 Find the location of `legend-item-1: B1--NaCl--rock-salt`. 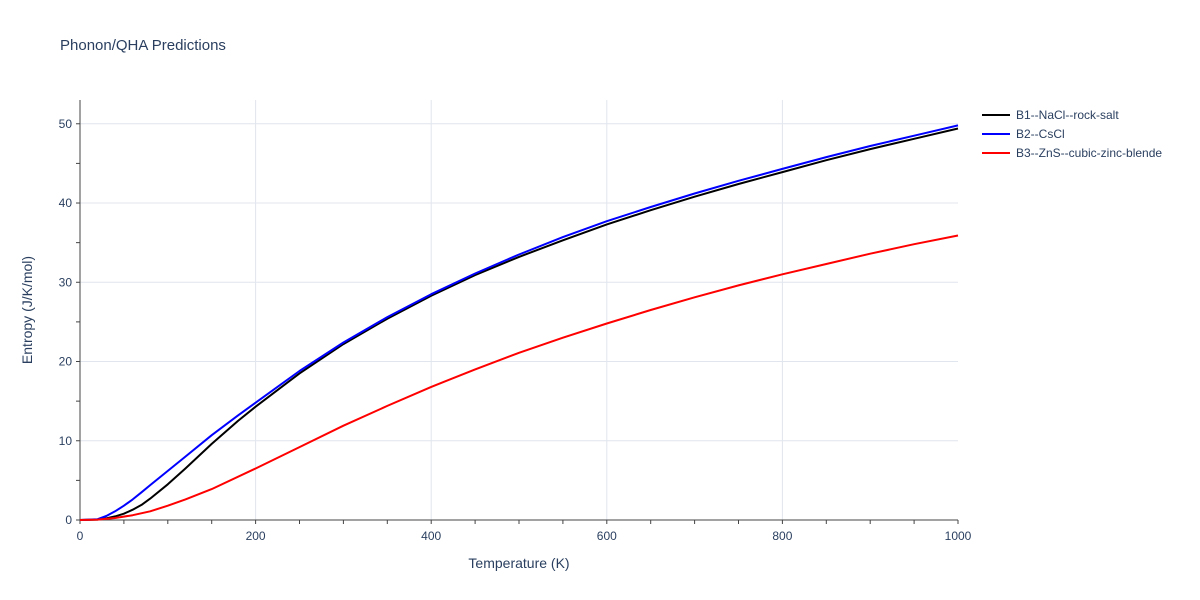

legend-item-1: B1--NaCl--rock-salt is located at coordinates (1050, 115).